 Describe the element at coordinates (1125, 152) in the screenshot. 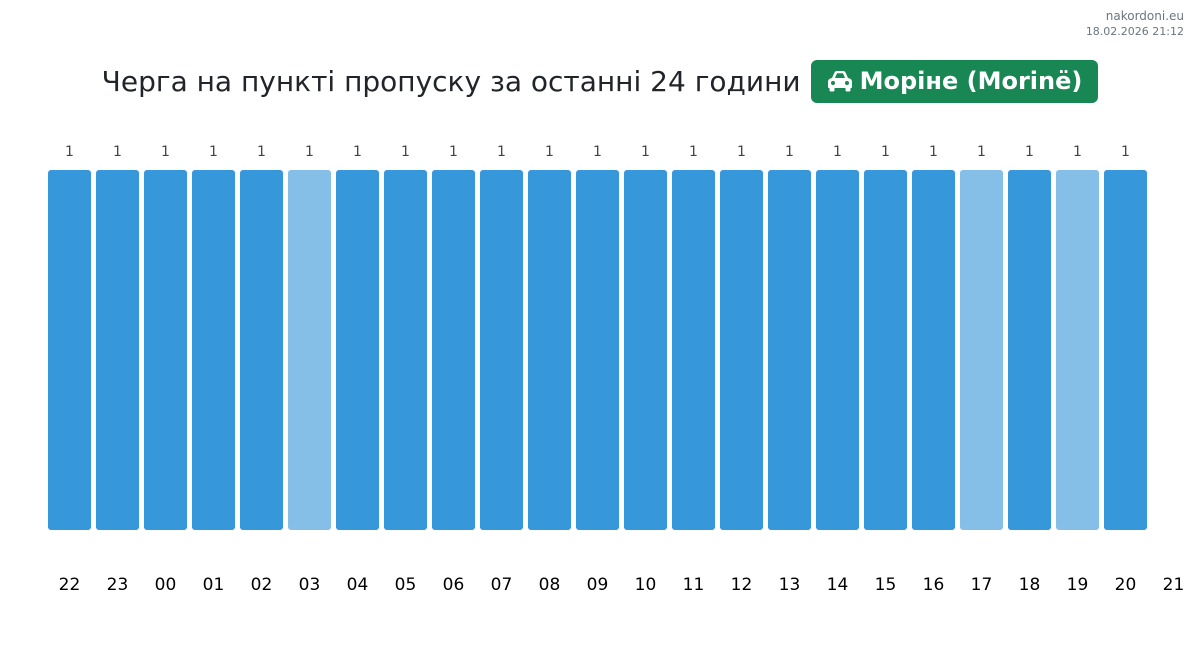

I see `value-label-20: 1` at that location.